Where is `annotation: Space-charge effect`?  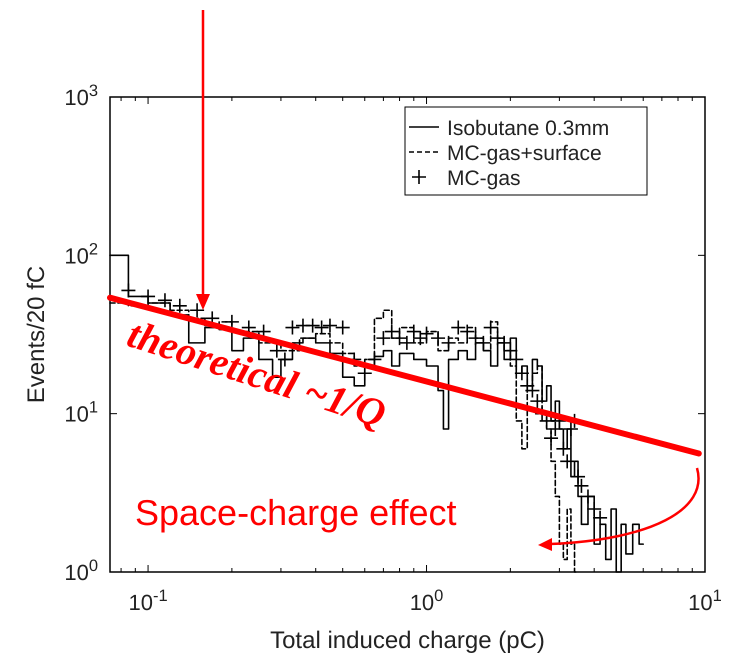
annotation: Space-charge effect is located at coordinates (296, 512).